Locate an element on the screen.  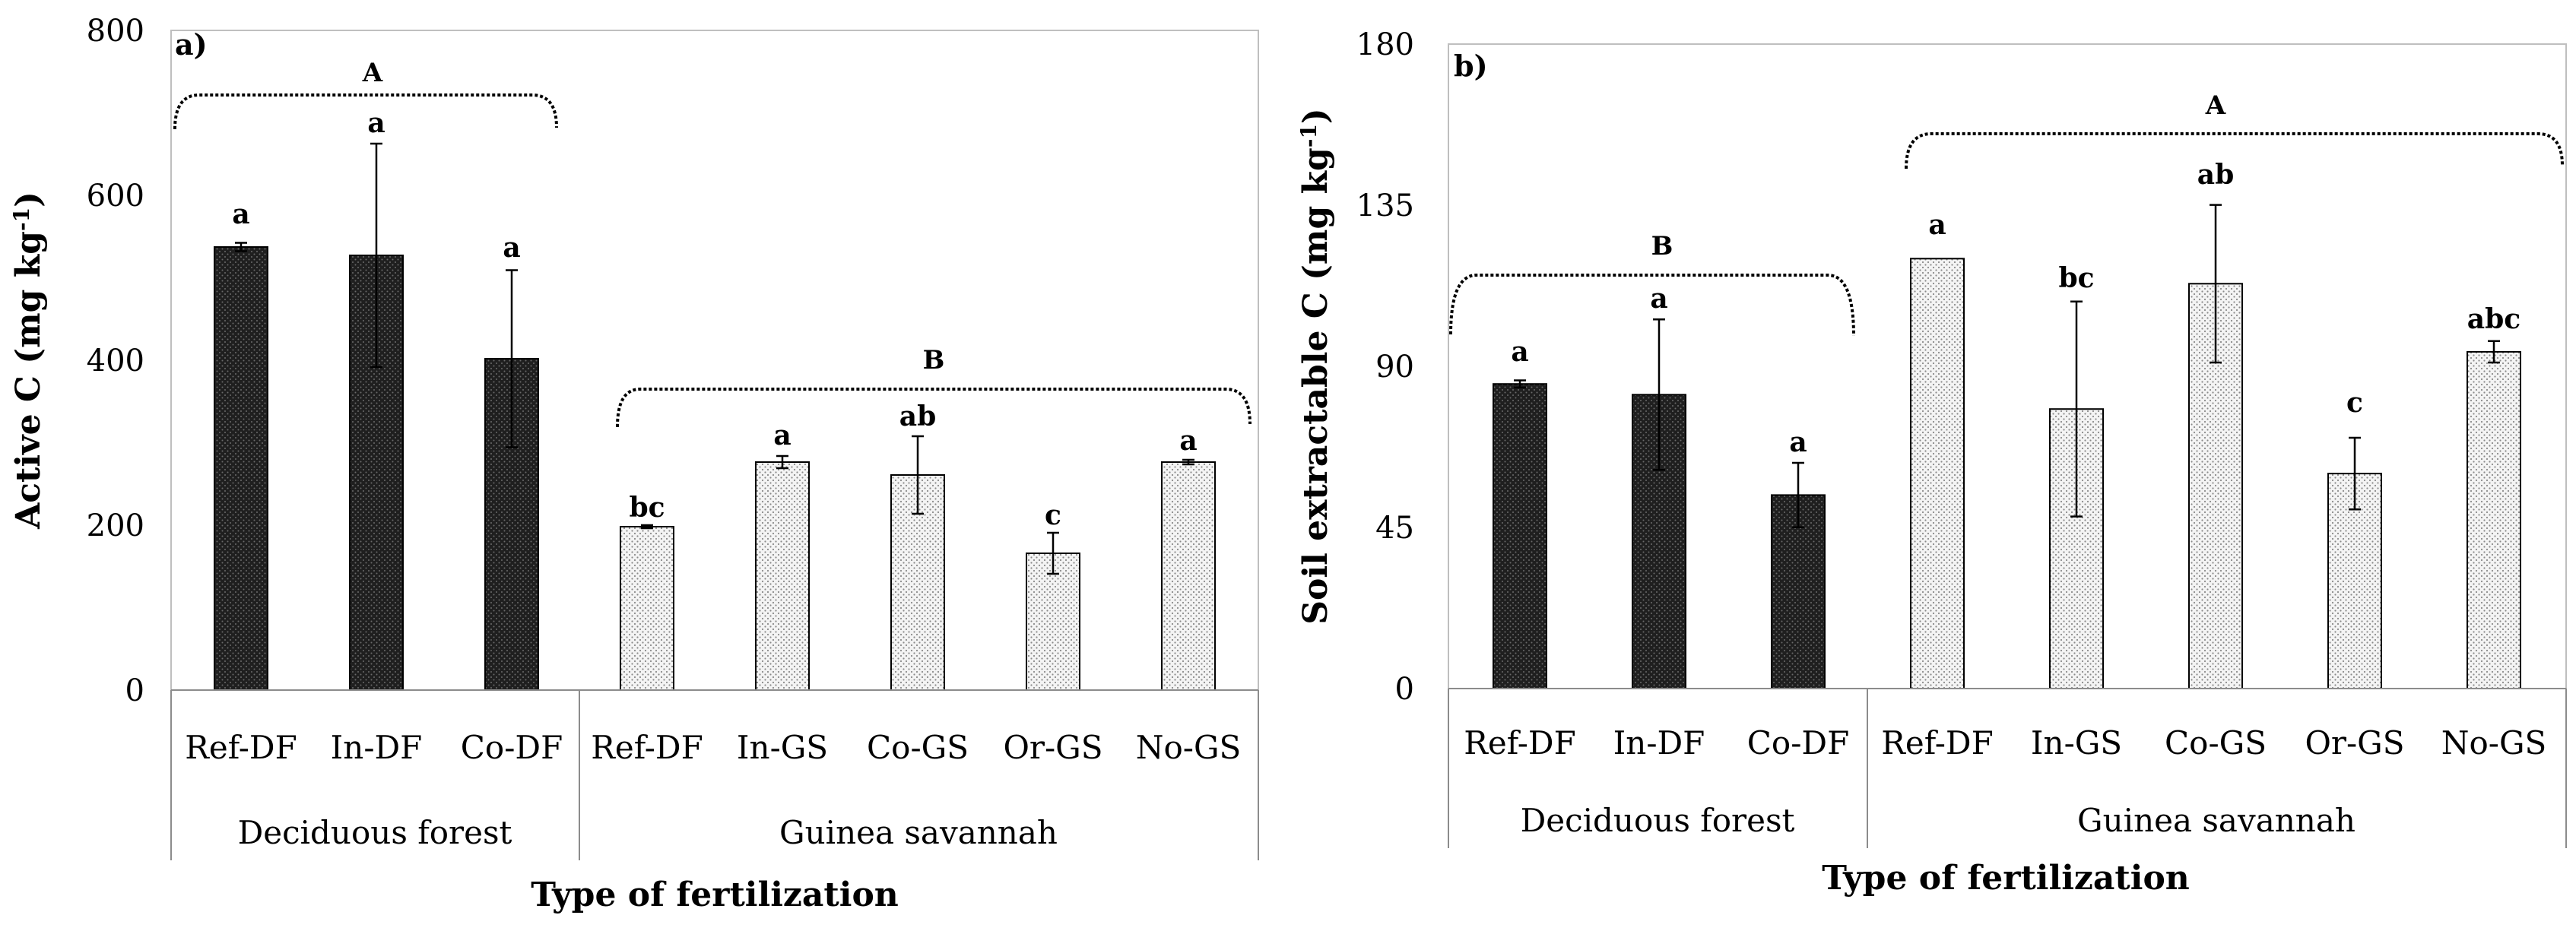
significance-letters: a a a a bc ab c abc is located at coordinates (2015, 308).